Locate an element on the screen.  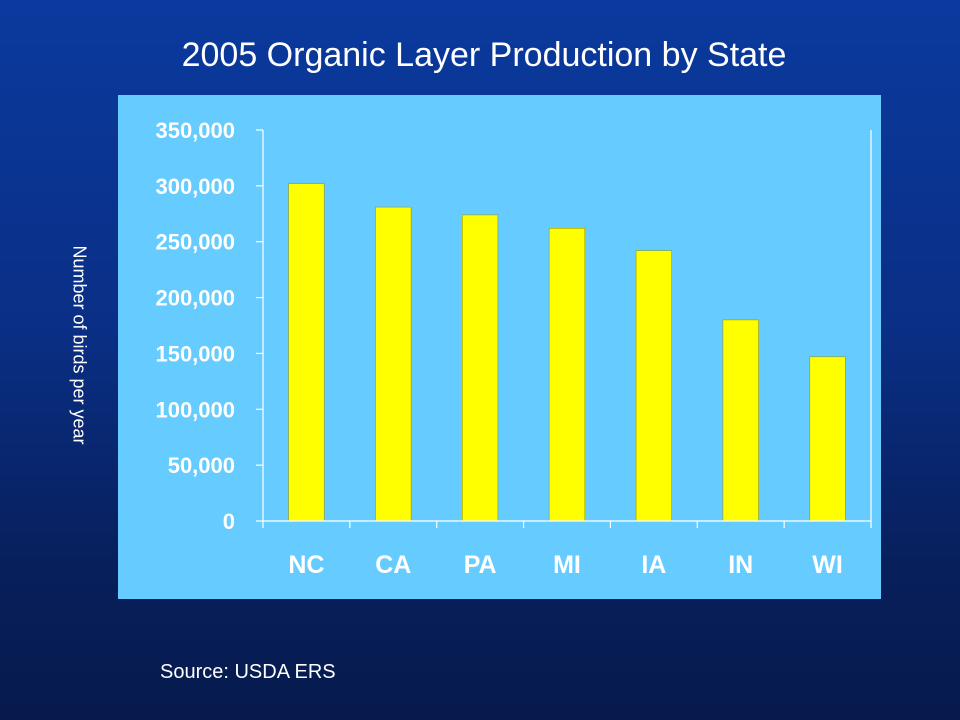
x-tick-label: WI is located at coordinates (827, 565).